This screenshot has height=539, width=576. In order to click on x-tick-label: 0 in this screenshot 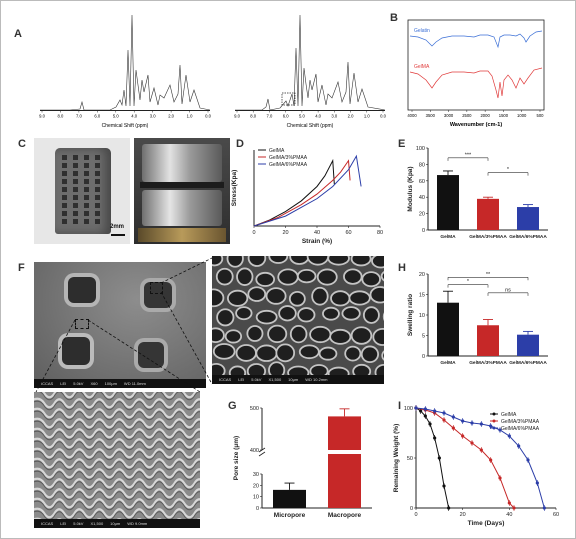, I will do `click(253, 233)`.